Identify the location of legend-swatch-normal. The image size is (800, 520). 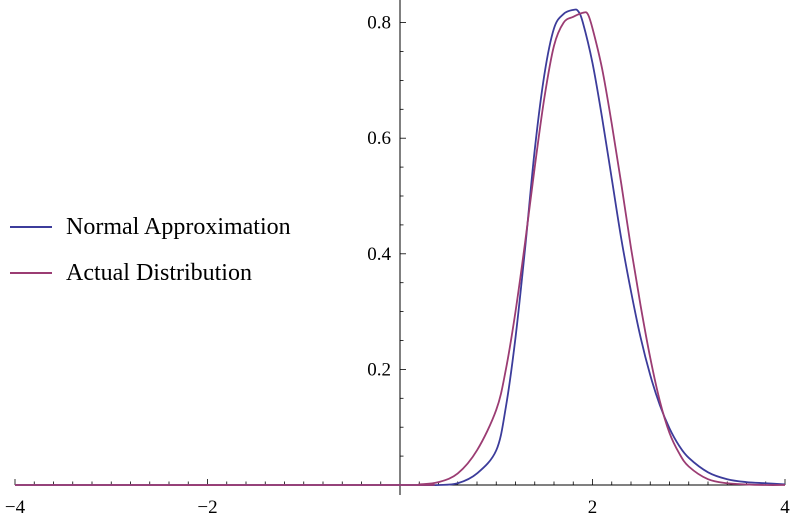
(31, 227).